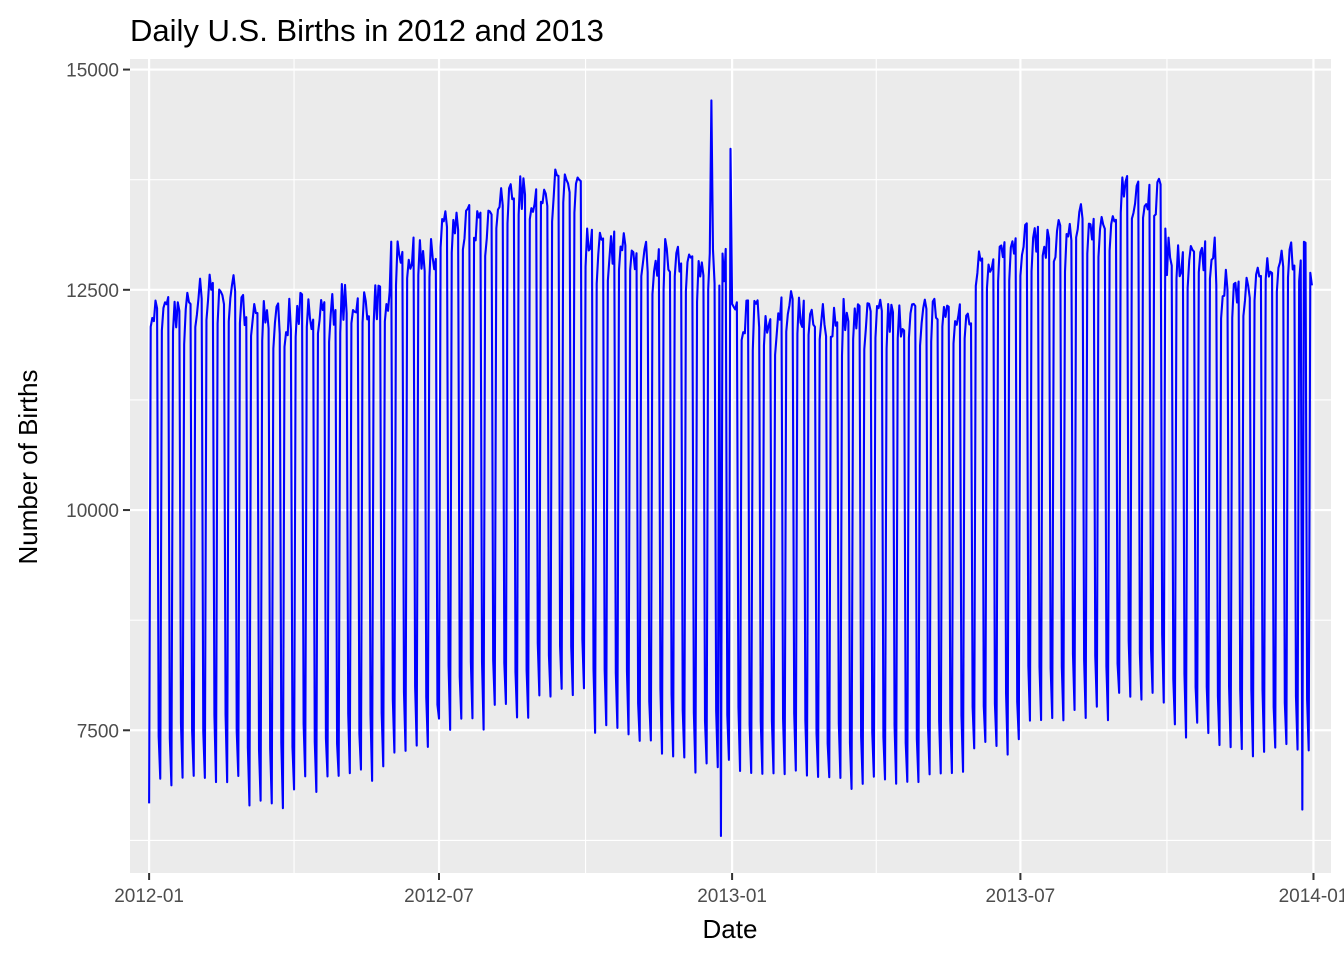 This screenshot has height=960, width=1344. What do you see at coordinates (730, 929) in the screenshot?
I see `x-axis-title: Date` at bounding box center [730, 929].